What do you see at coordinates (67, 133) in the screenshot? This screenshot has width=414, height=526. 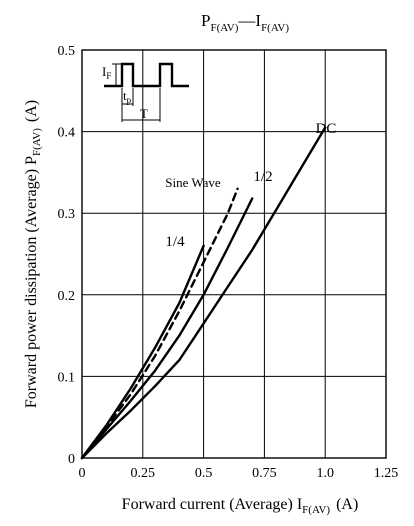 I see `y-tick-label: 0.4` at bounding box center [67, 133].